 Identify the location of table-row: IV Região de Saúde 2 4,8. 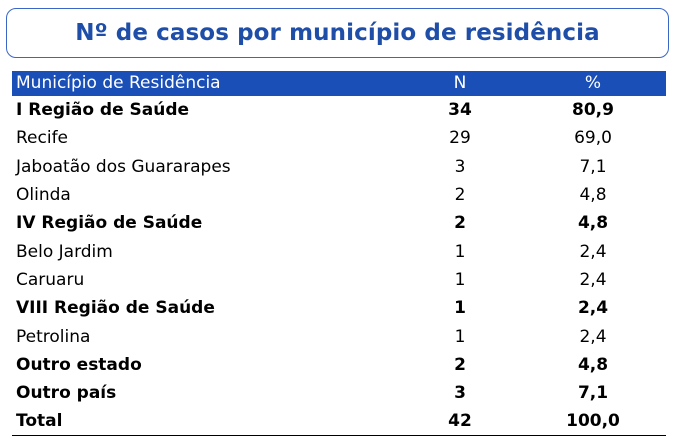
(339, 223).